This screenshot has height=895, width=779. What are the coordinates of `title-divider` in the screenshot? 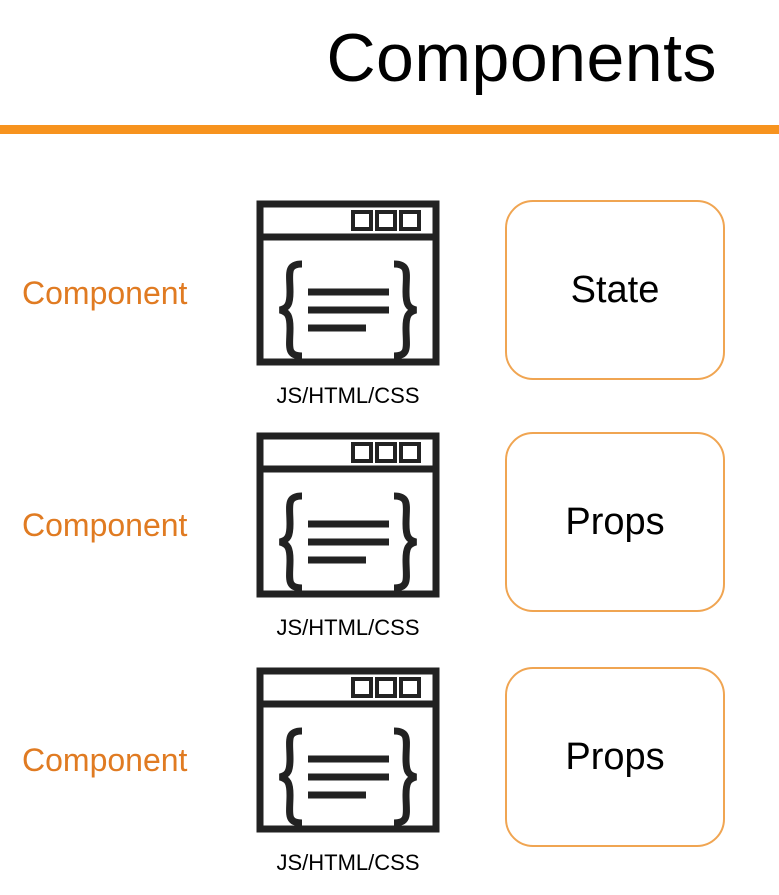 It's located at (389, 129).